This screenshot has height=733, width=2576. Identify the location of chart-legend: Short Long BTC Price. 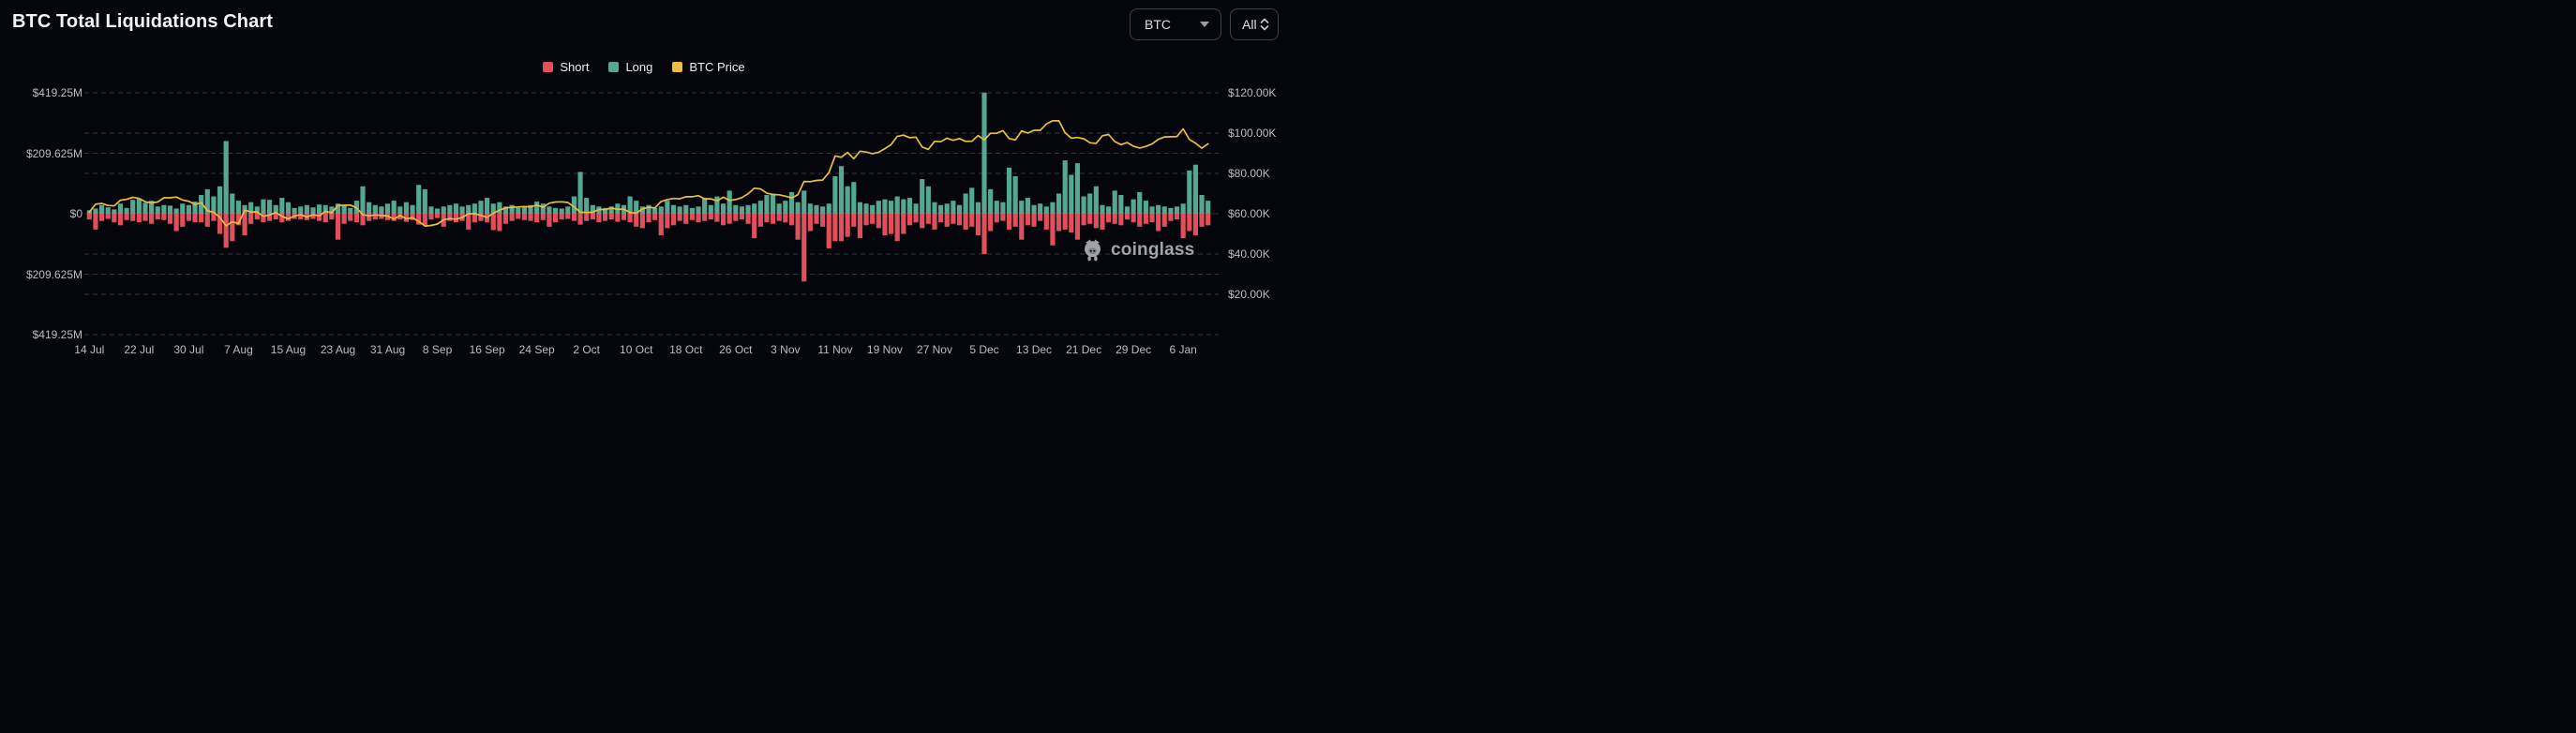
(644, 67).